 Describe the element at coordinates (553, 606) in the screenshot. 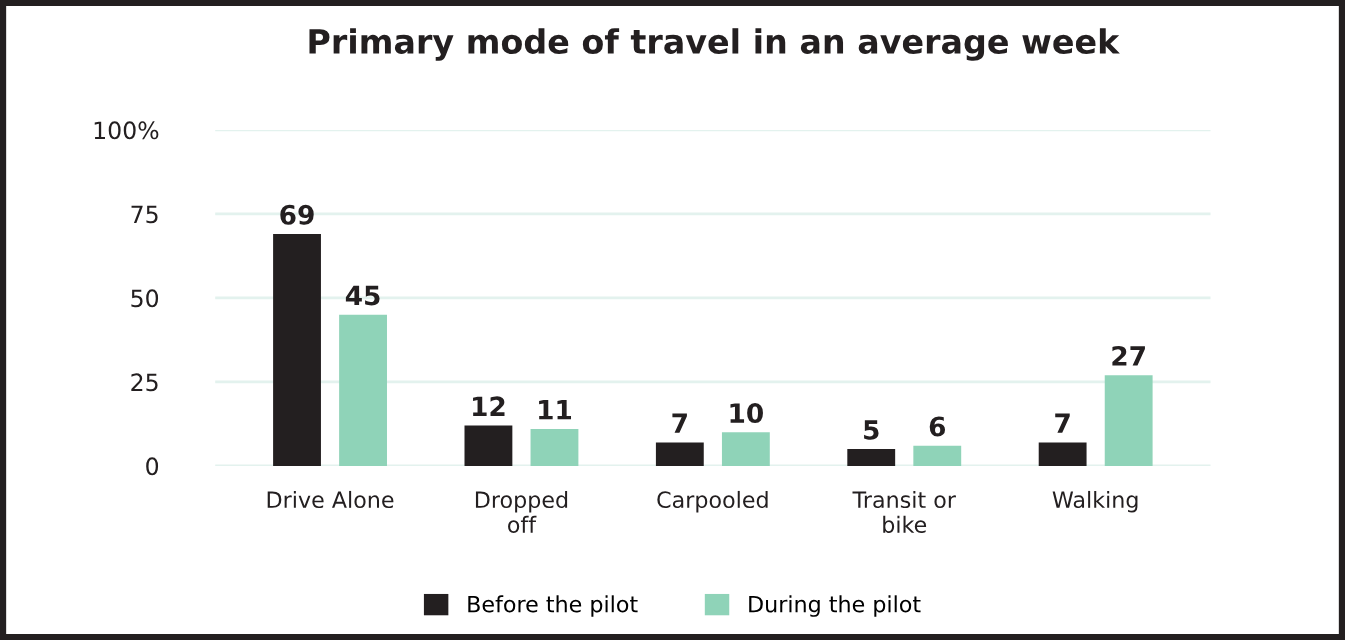

I see `legend-label: Before the pilot` at that location.